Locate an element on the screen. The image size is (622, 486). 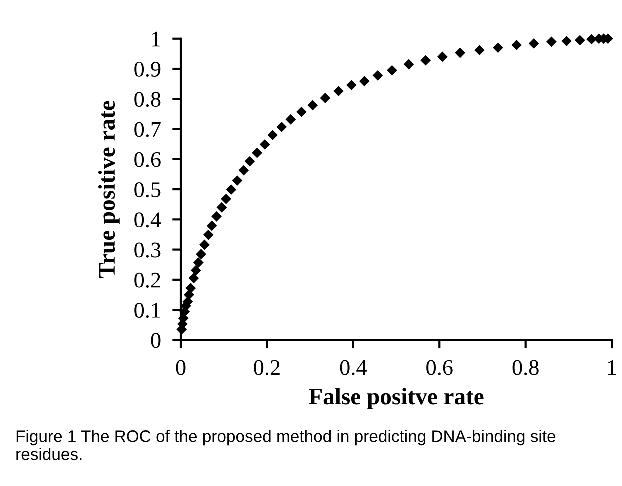
y-tick-label: 0.9 is located at coordinates (147, 70).